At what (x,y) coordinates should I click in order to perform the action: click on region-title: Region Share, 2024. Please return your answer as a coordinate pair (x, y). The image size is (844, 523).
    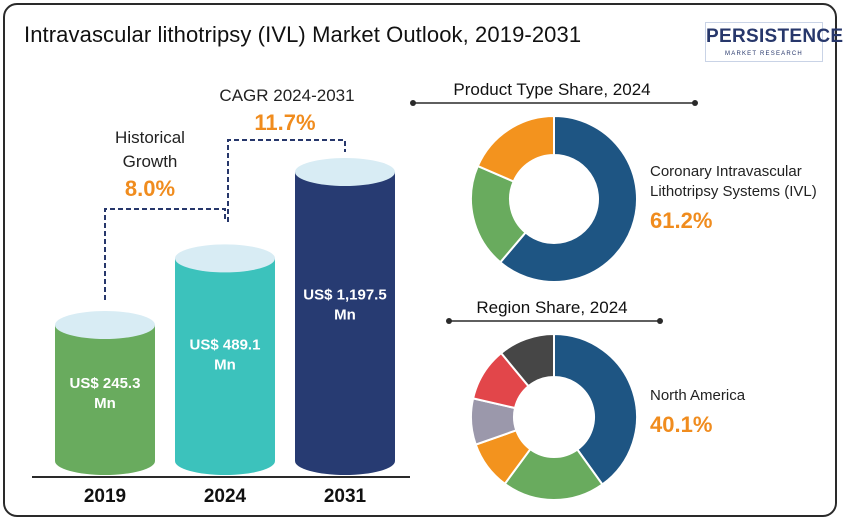
    Looking at the image, I should click on (551, 307).